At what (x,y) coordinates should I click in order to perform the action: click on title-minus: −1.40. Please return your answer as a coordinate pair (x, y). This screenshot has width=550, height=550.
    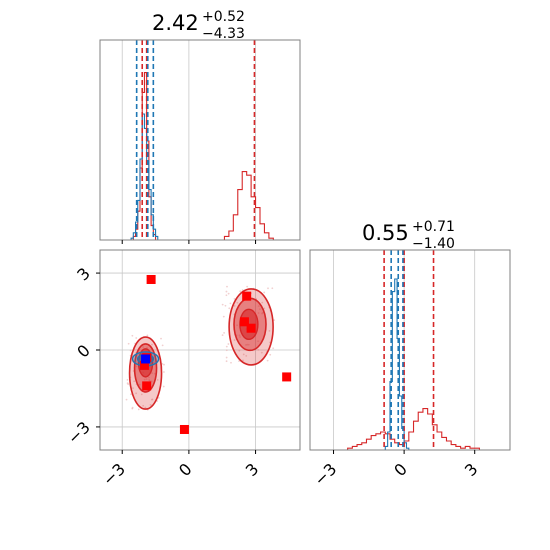
    Looking at the image, I should click on (433, 244).